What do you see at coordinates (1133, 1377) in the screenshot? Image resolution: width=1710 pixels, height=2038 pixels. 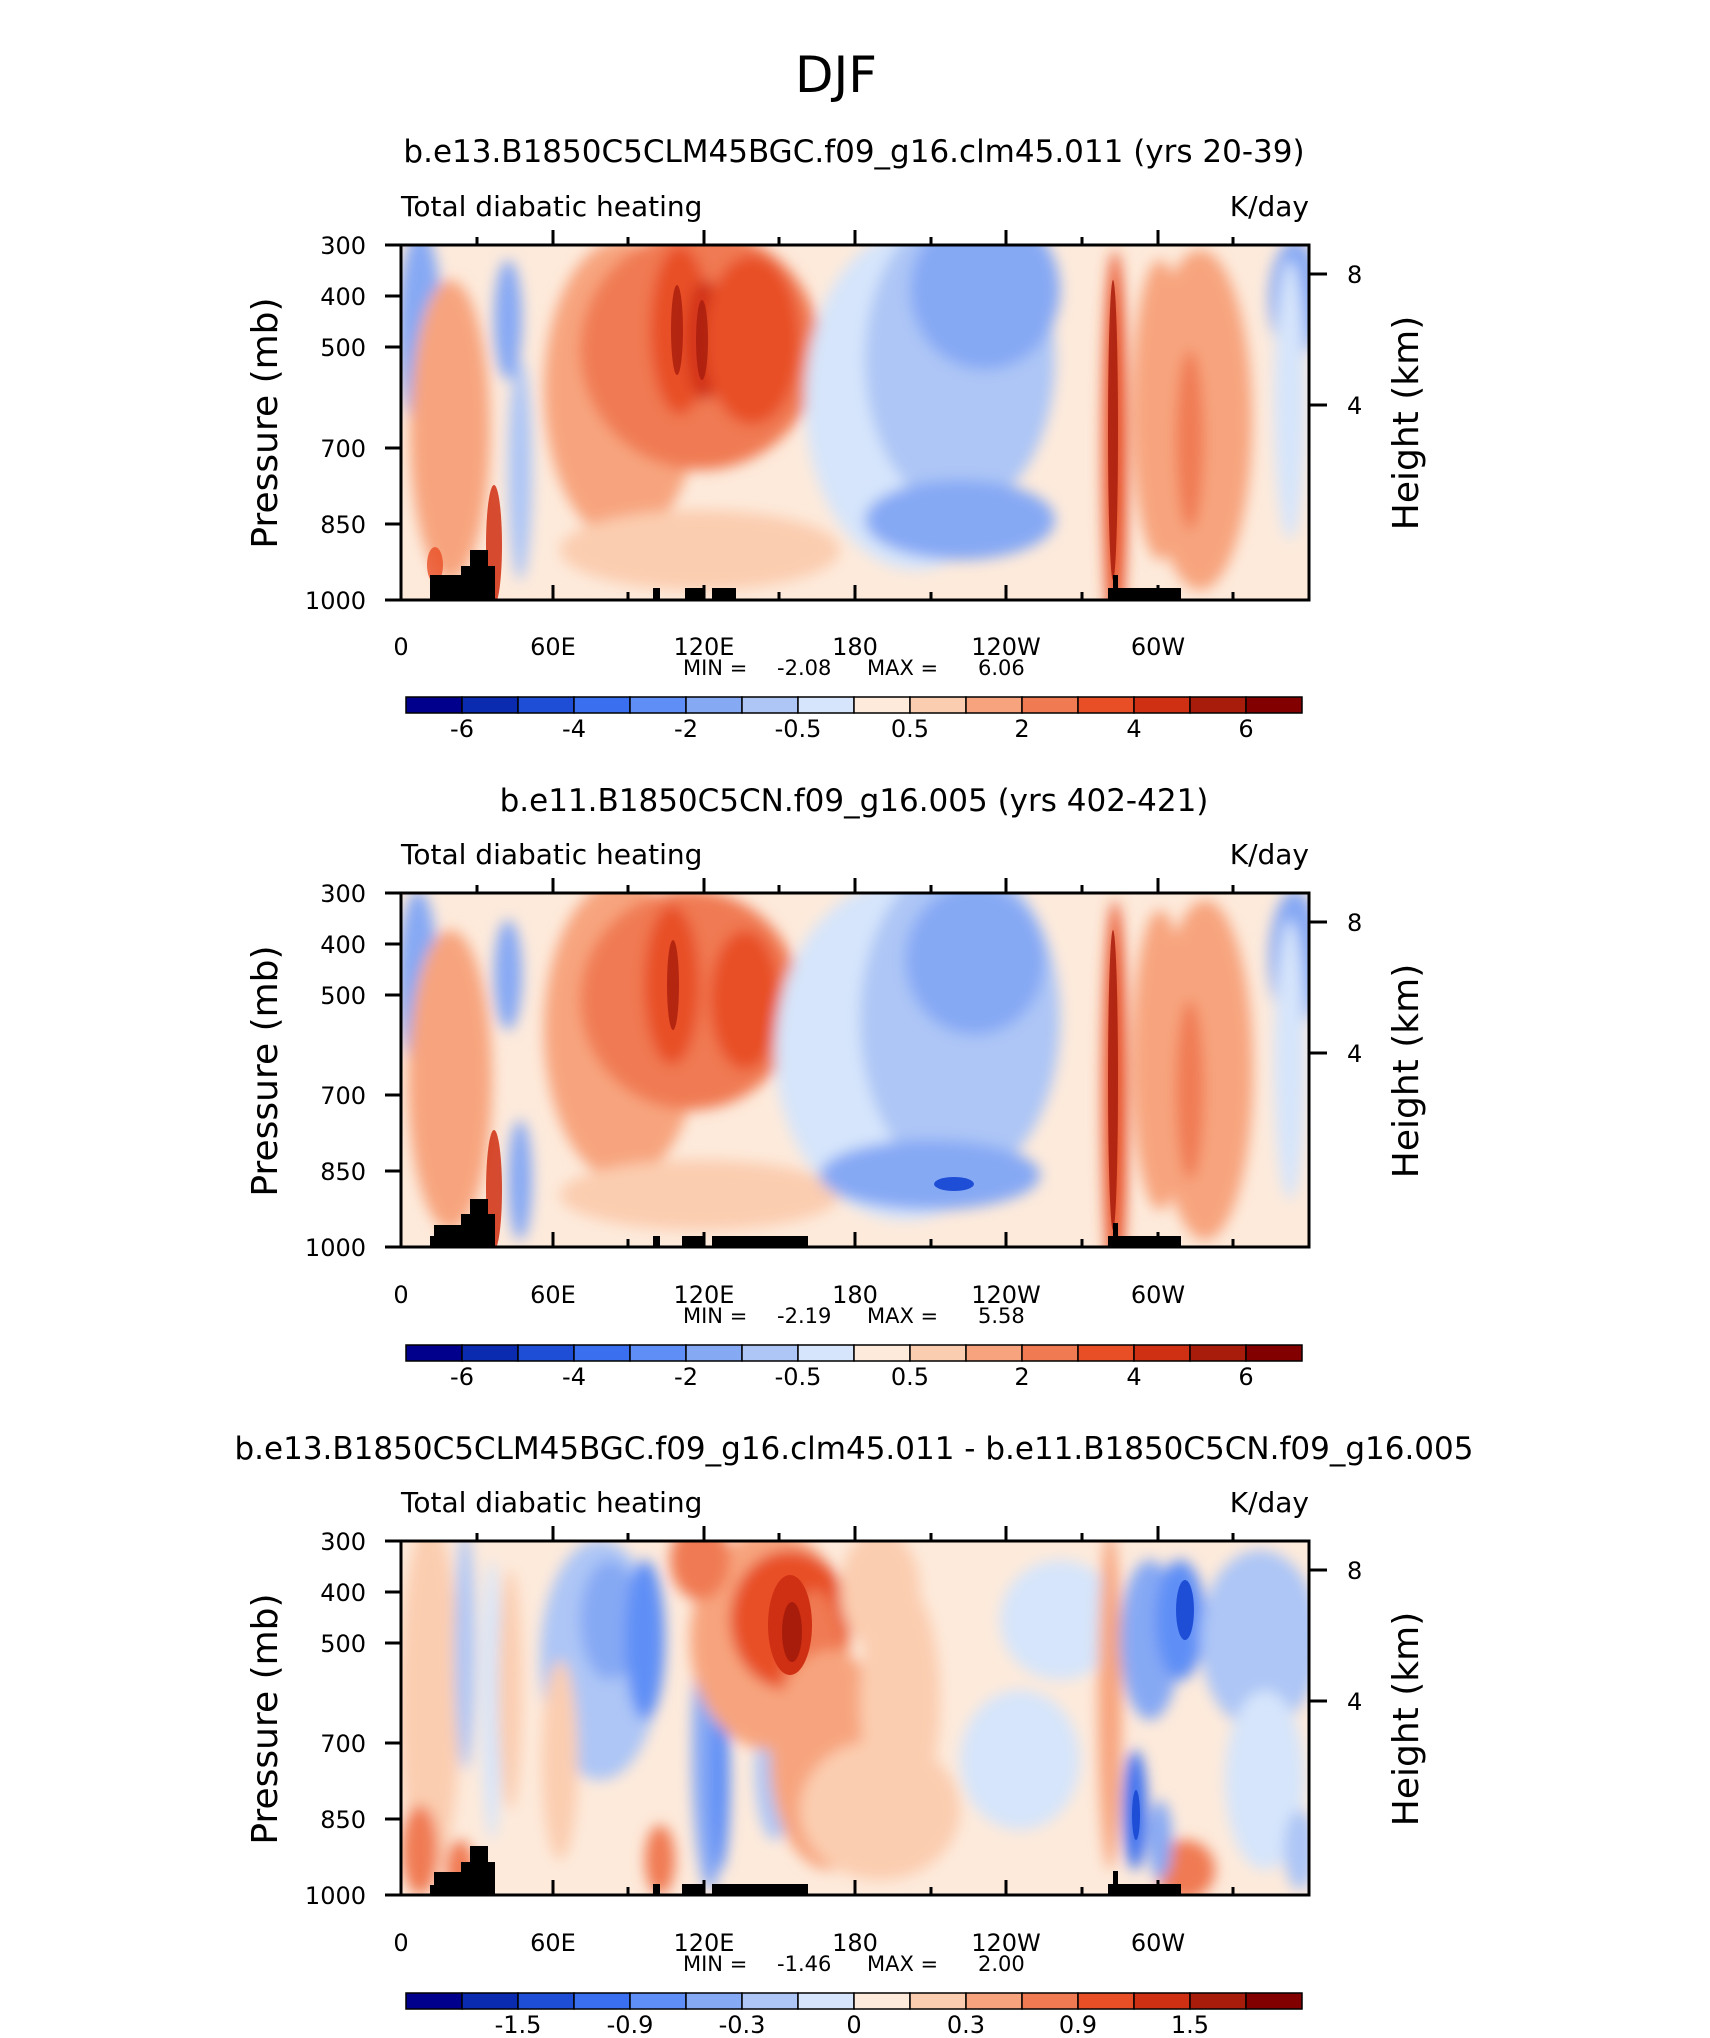 I see `panel-2-cbar-label: 4` at bounding box center [1133, 1377].